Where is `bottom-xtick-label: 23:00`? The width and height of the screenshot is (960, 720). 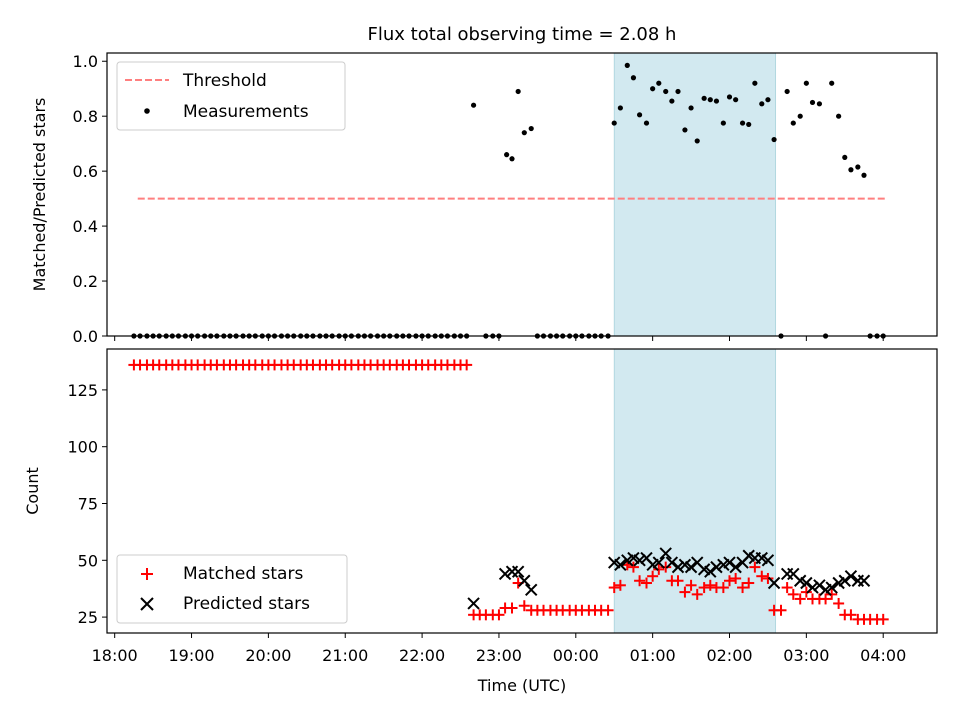 bottom-xtick-label: 23:00 is located at coordinates (499, 655).